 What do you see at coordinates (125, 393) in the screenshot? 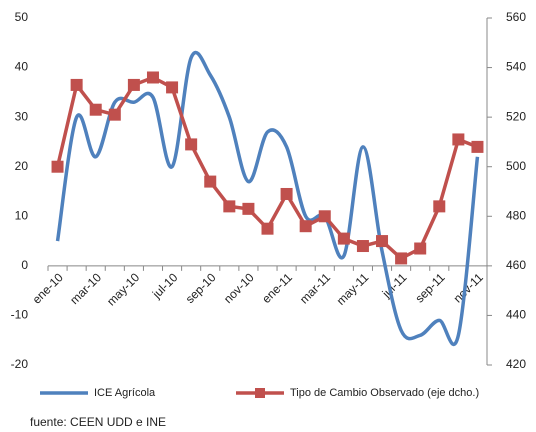
I see `legend-label: ICE Agrícola` at bounding box center [125, 393].